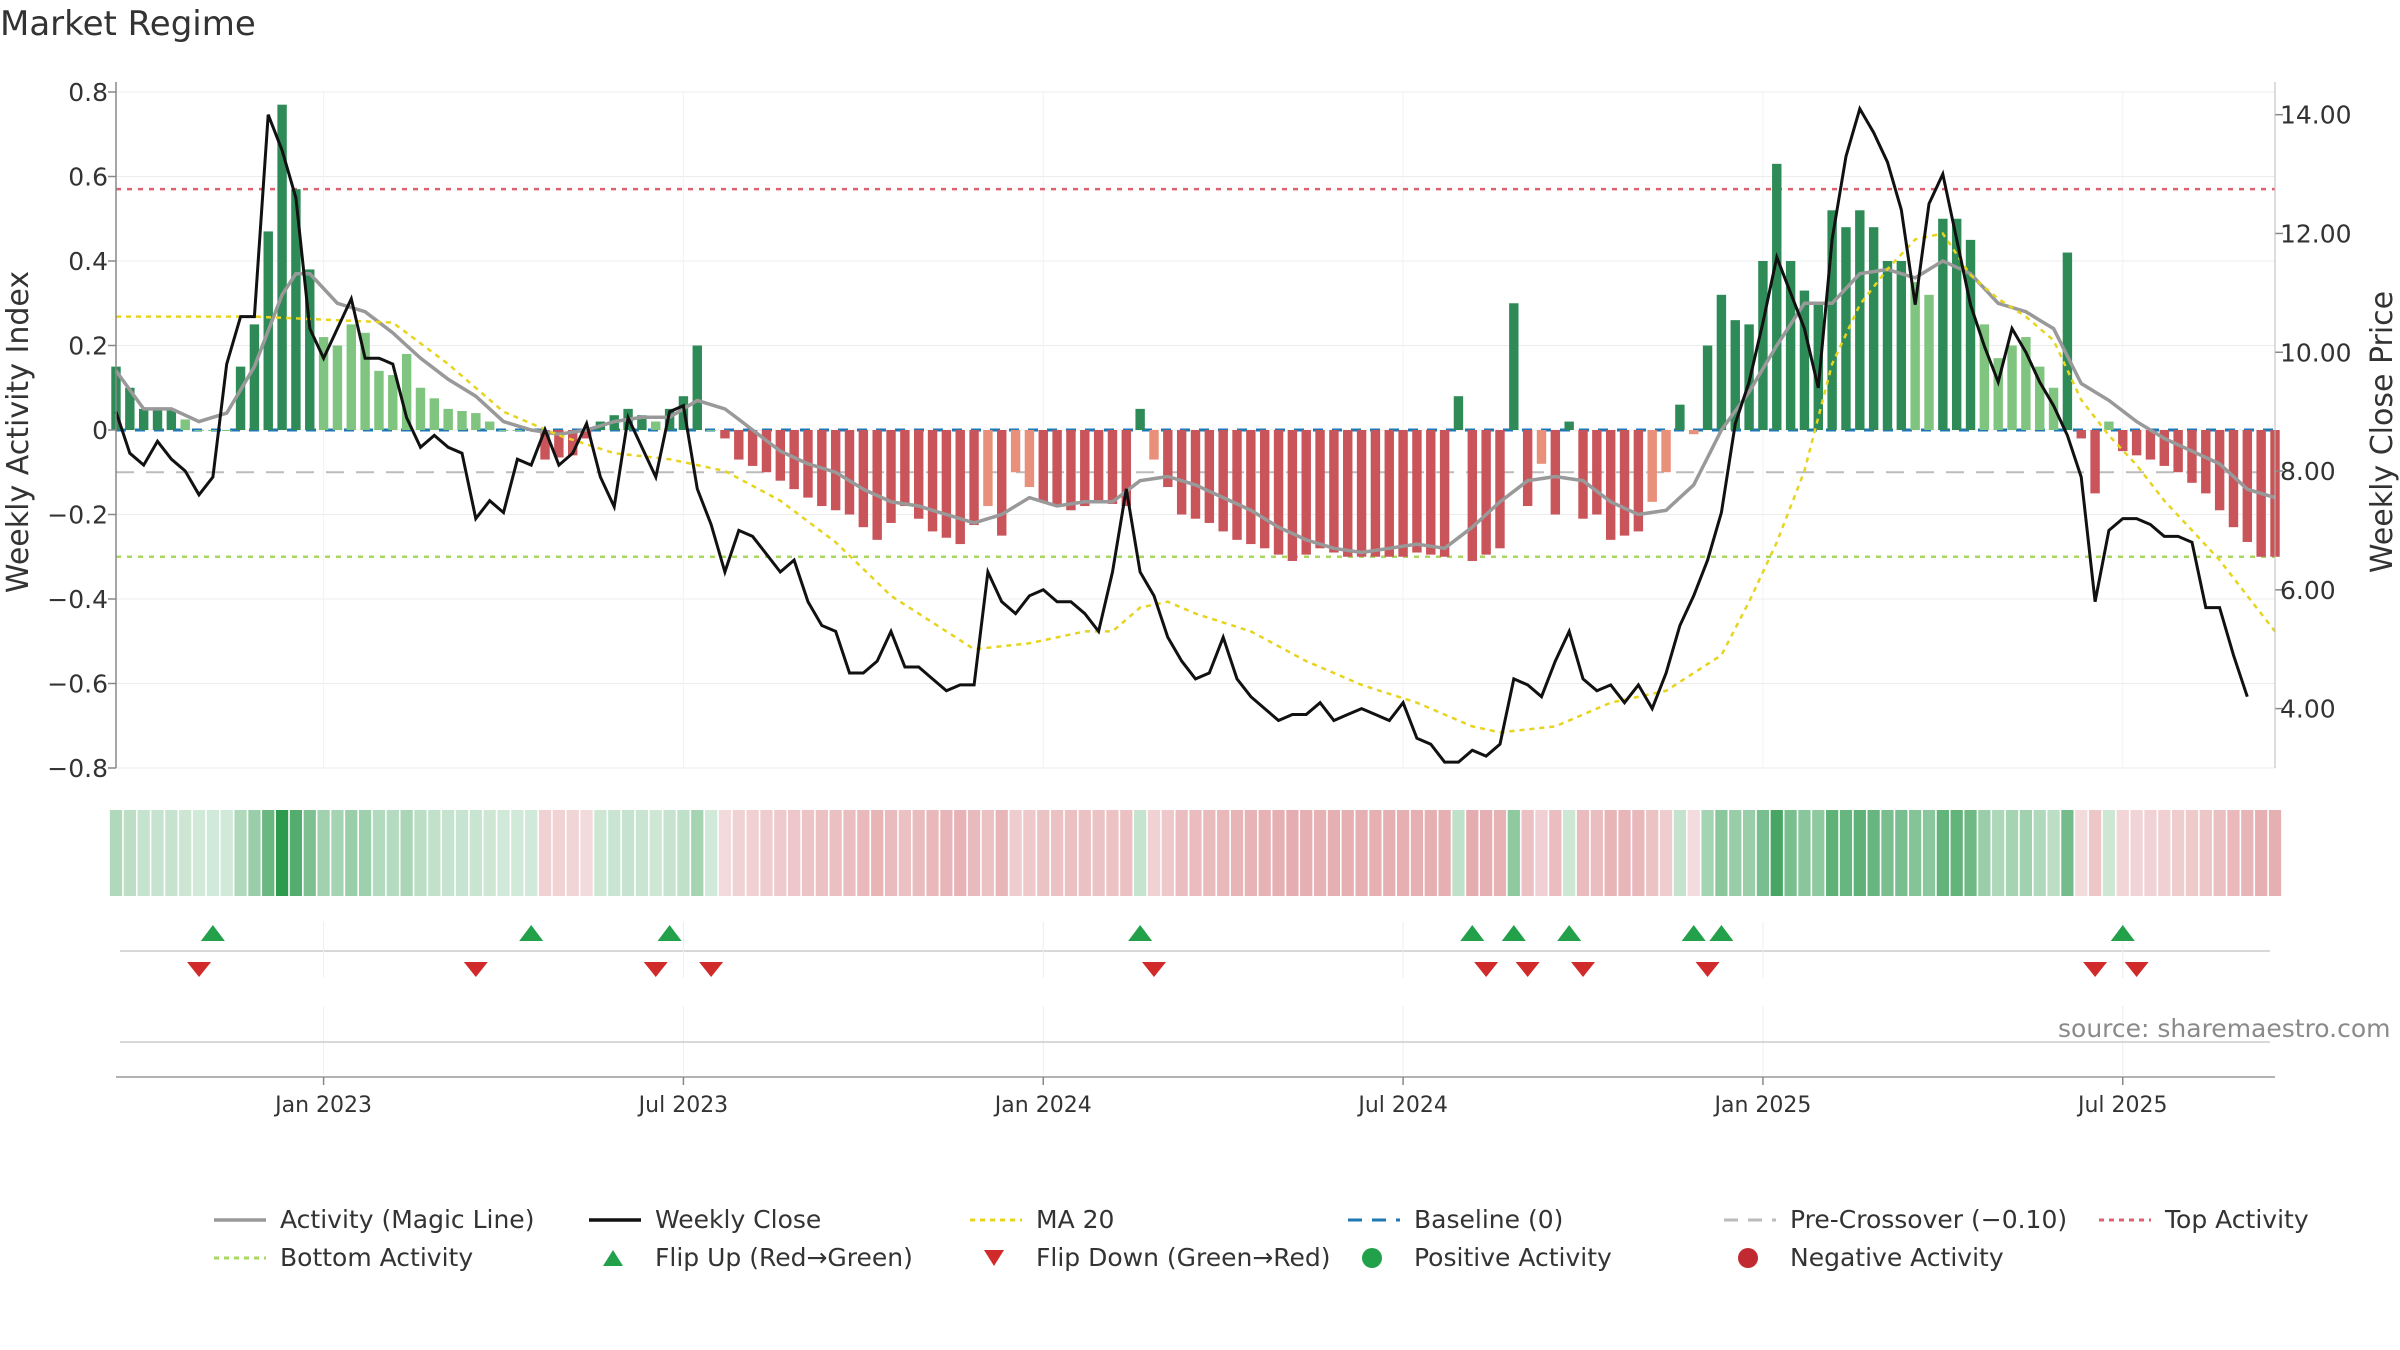 This screenshot has width=2400, height=1350. What do you see at coordinates (1042, 1105) in the screenshot?
I see `x-tick-label: Jan 2024` at bounding box center [1042, 1105].